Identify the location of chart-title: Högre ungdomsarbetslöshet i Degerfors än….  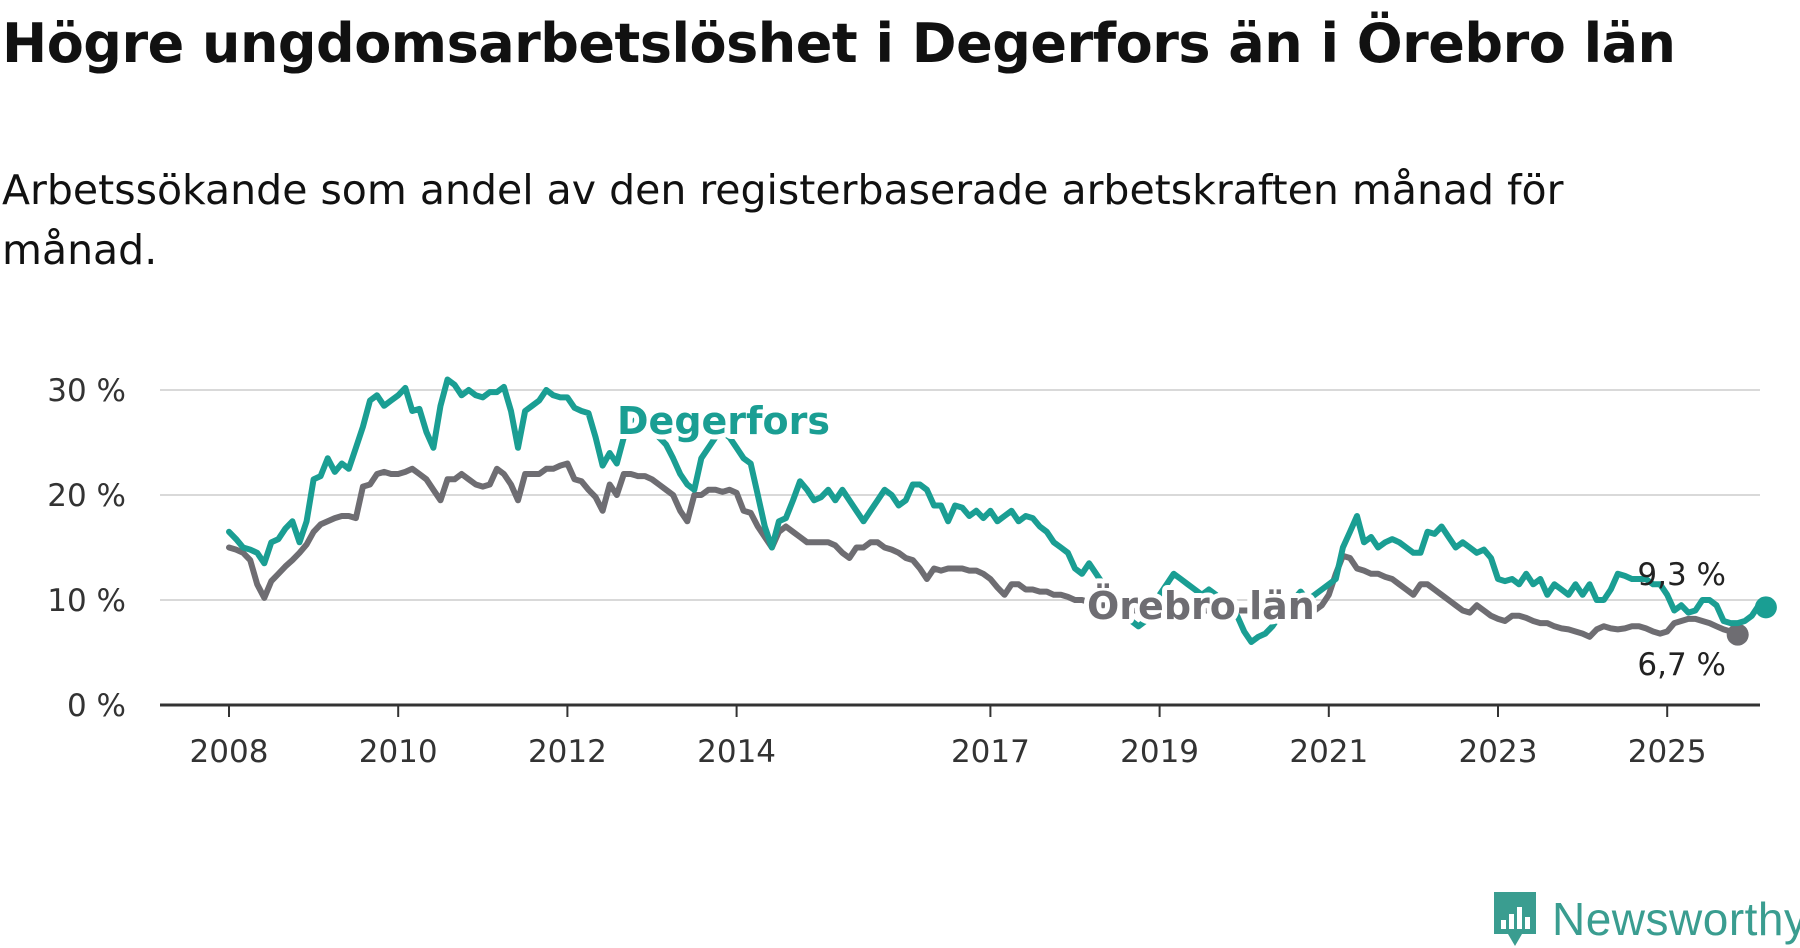
(839, 43).